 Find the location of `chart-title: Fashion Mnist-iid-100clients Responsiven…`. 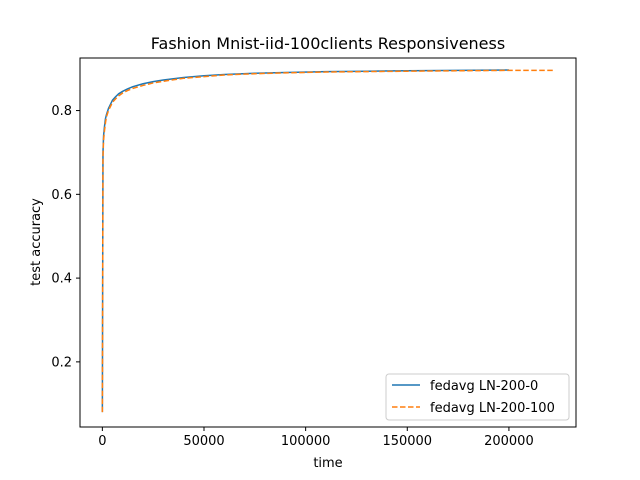

chart-title: Fashion Mnist-iid-100clients Responsiven… is located at coordinates (328, 43).